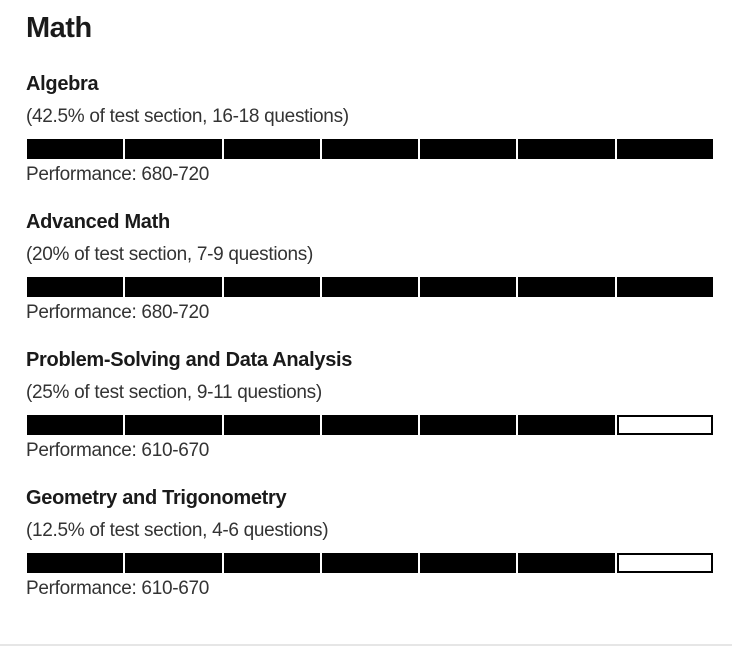 The image size is (732, 648). Describe the element at coordinates (187, 116) in the screenshot. I see `section-weight: (42.5% of test section, 16-18 questions)` at that location.